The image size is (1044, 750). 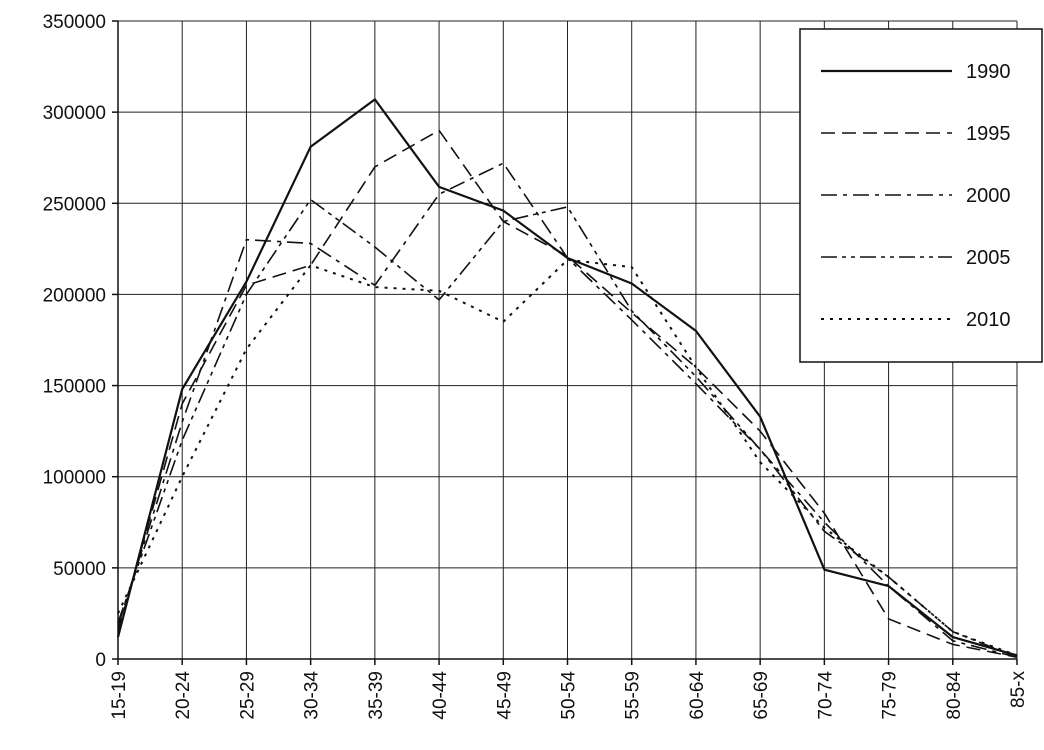 What do you see at coordinates (74, 113) in the screenshot?
I see `y-tick-label: 300000` at bounding box center [74, 113].